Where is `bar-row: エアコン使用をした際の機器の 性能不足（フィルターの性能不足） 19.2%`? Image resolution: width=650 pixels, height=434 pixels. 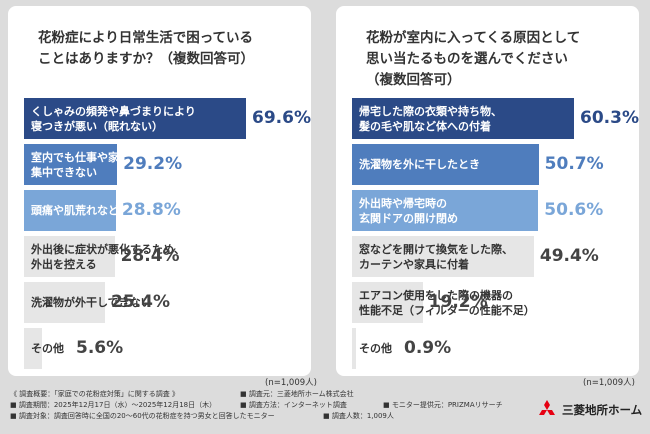 bar-row: エアコン使用をした際の機器の 性能不足（フィルターの性能不足） 19.2% is located at coordinates (494, 302).